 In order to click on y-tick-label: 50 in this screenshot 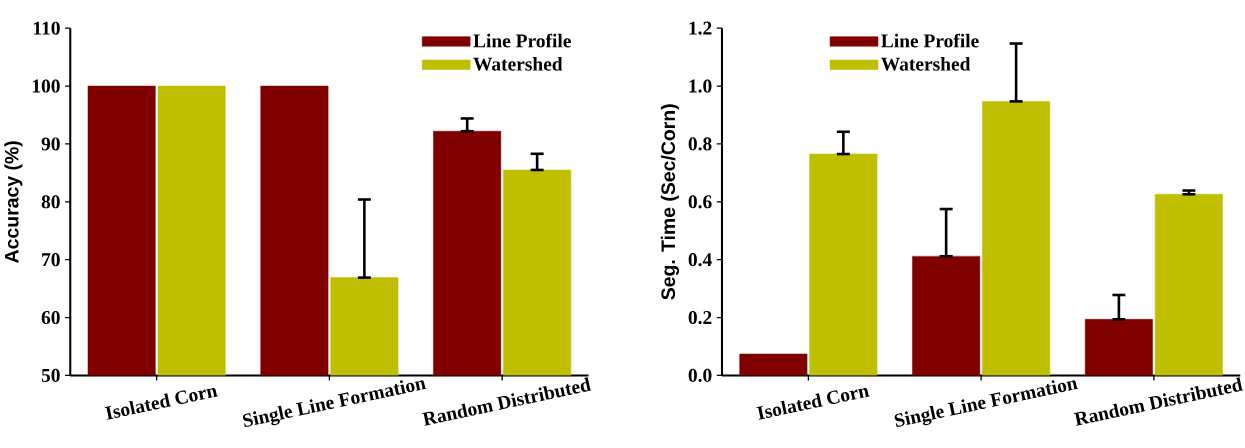, I will do `click(50, 375)`.